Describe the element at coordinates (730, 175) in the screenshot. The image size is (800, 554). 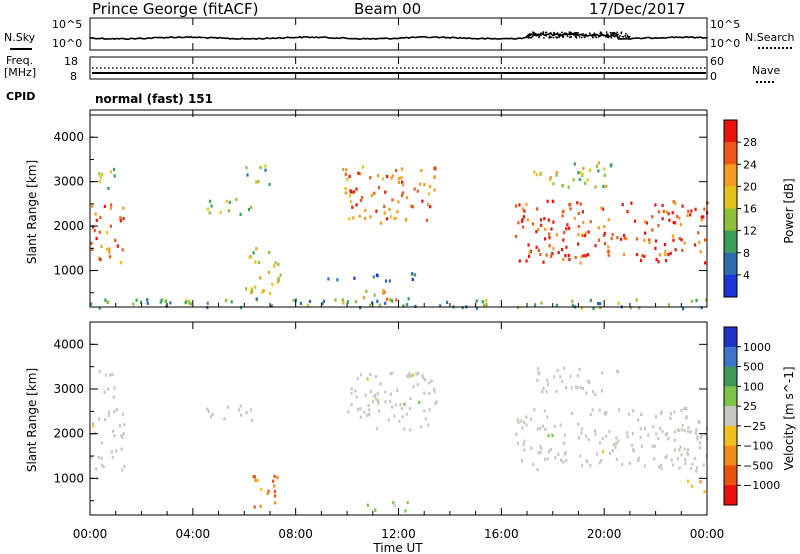
I see `colorbar-swatch` at that location.